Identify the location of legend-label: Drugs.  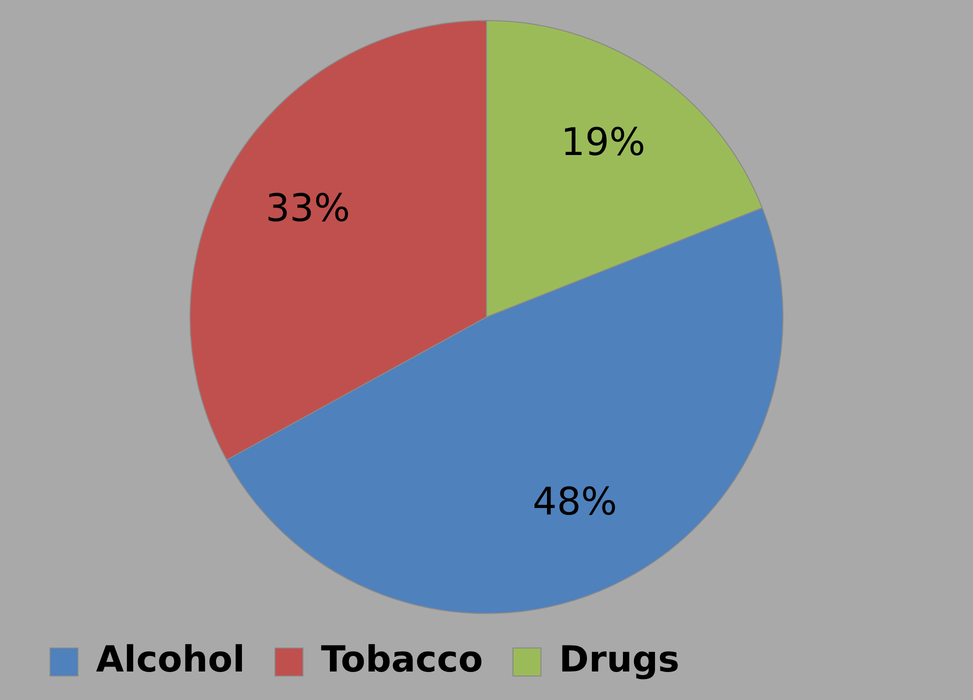
(619, 659).